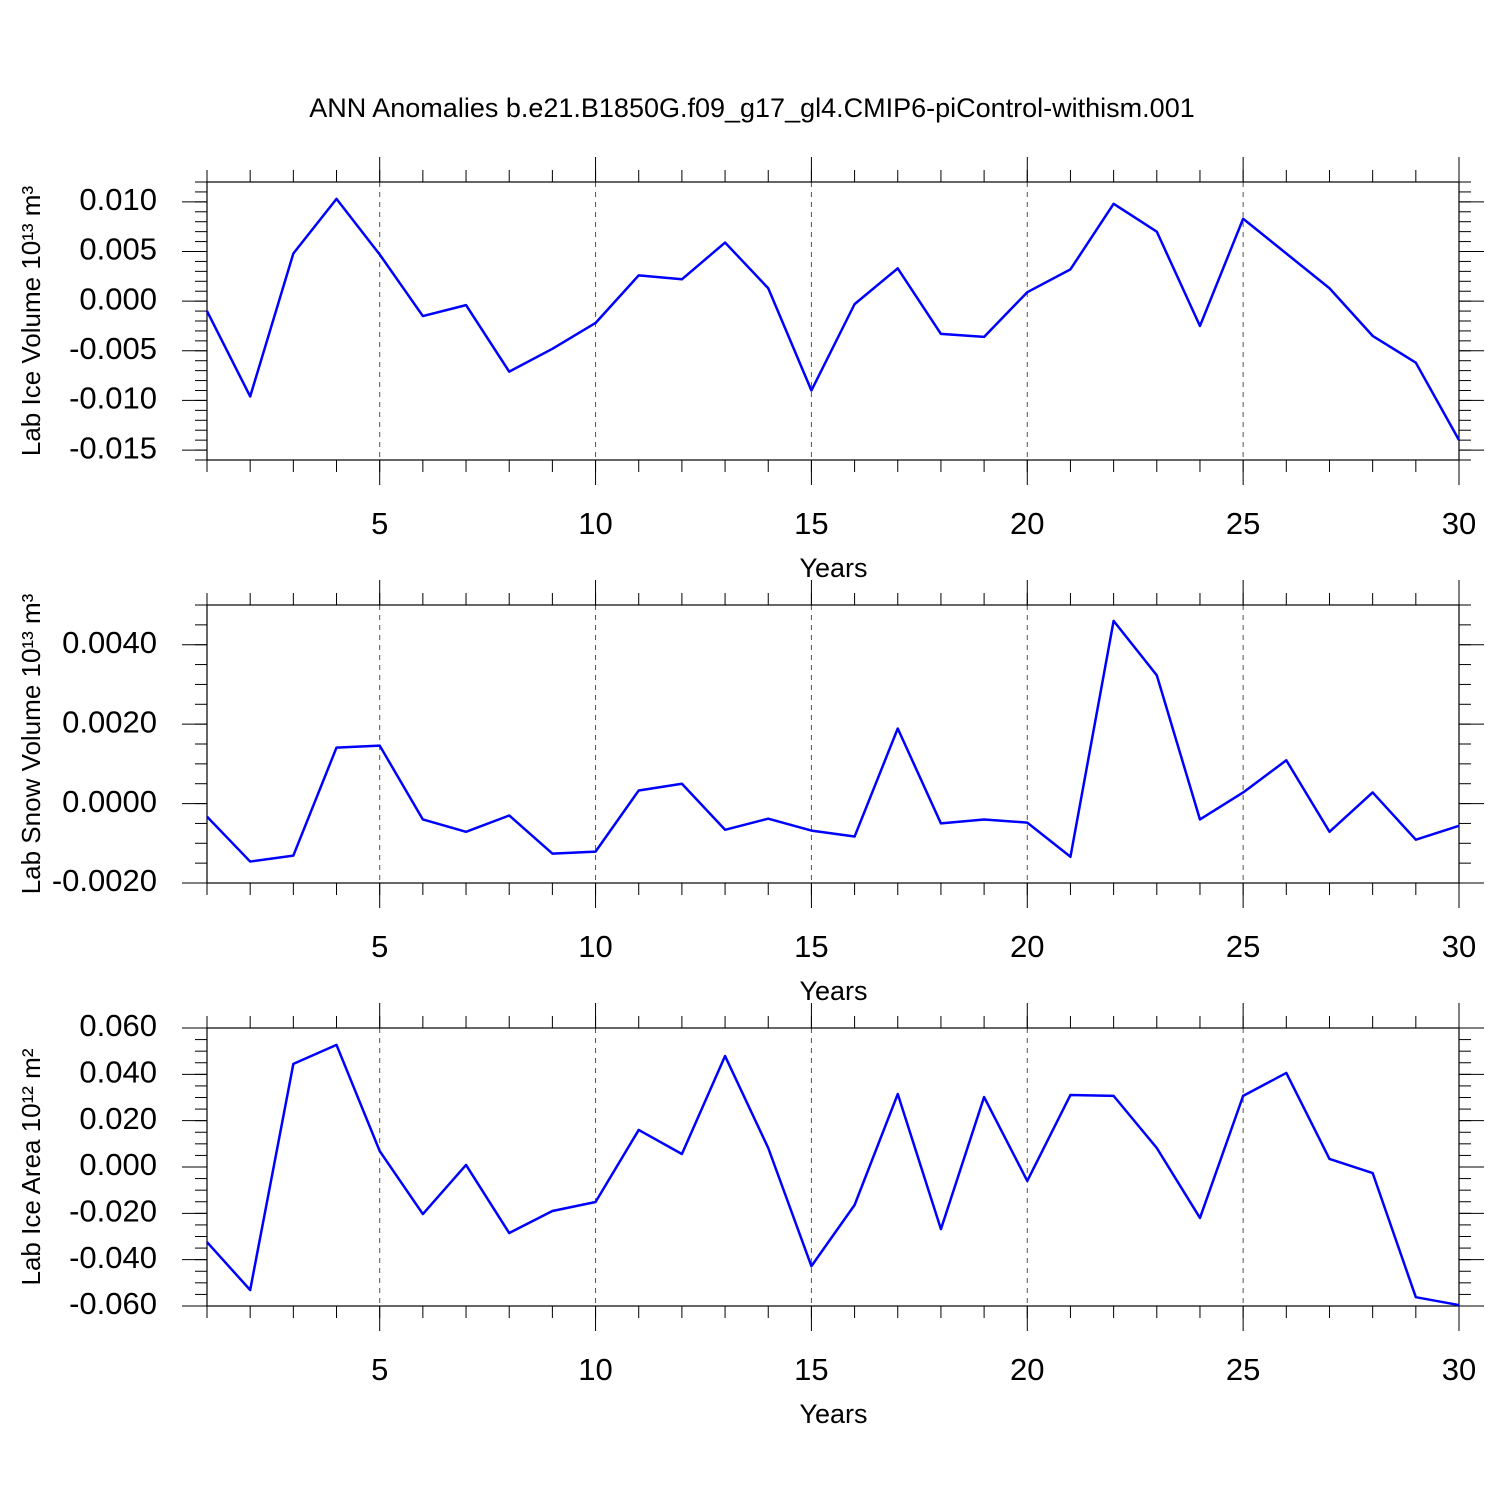  What do you see at coordinates (113, 1211) in the screenshot?
I see `y-tick-label: -0.020` at bounding box center [113, 1211].